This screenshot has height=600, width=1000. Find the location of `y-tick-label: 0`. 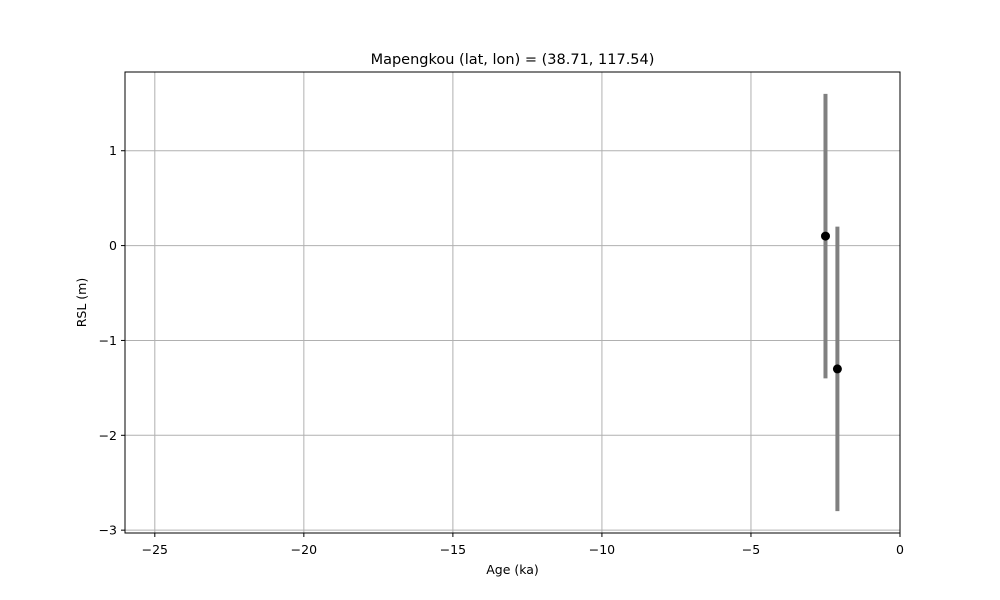

y-tick-label: 0 is located at coordinates (113, 245).